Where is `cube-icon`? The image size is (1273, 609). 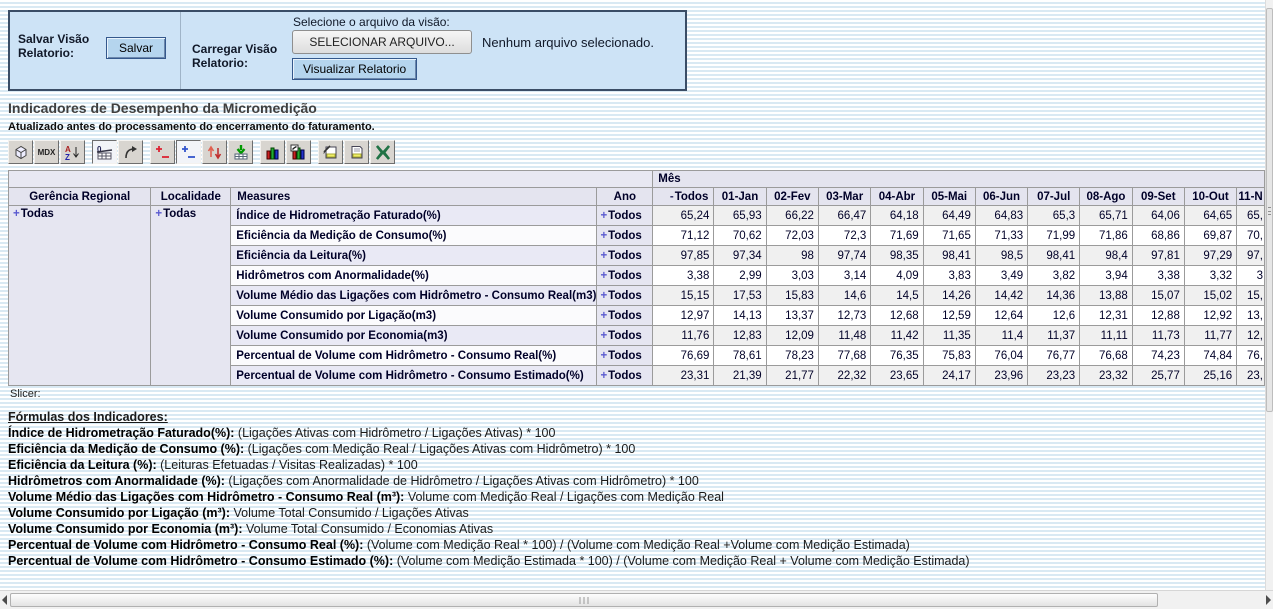 cube-icon is located at coordinates (20, 152).